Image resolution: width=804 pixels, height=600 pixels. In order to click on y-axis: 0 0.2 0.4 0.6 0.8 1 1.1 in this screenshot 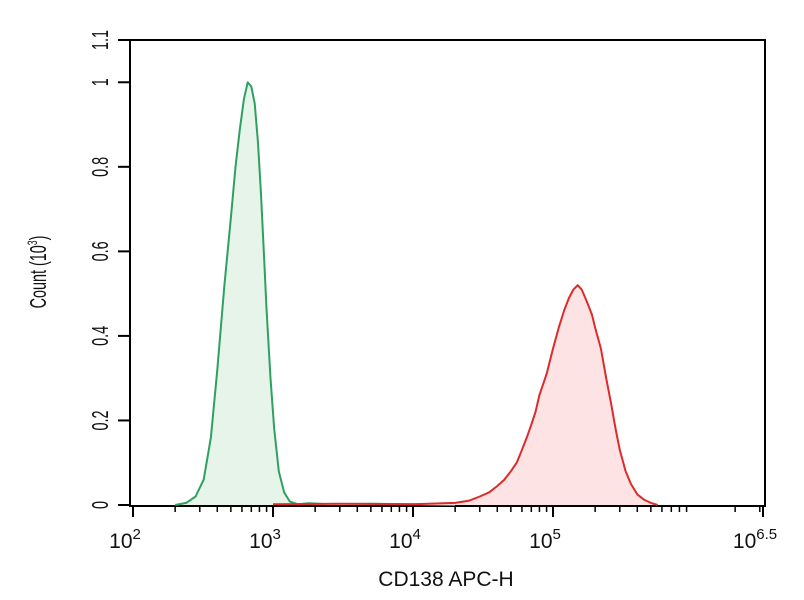, I will do `click(109, 269)`.